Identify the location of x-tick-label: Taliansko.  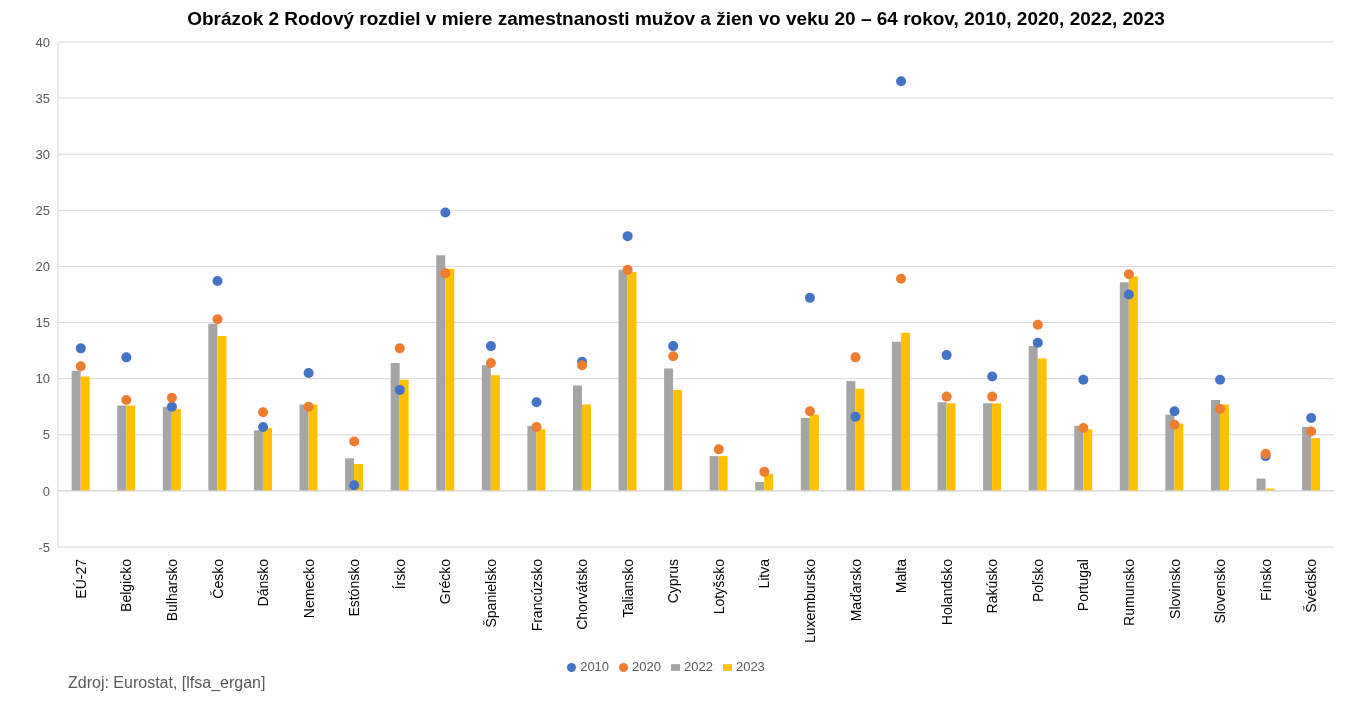
(627, 588).